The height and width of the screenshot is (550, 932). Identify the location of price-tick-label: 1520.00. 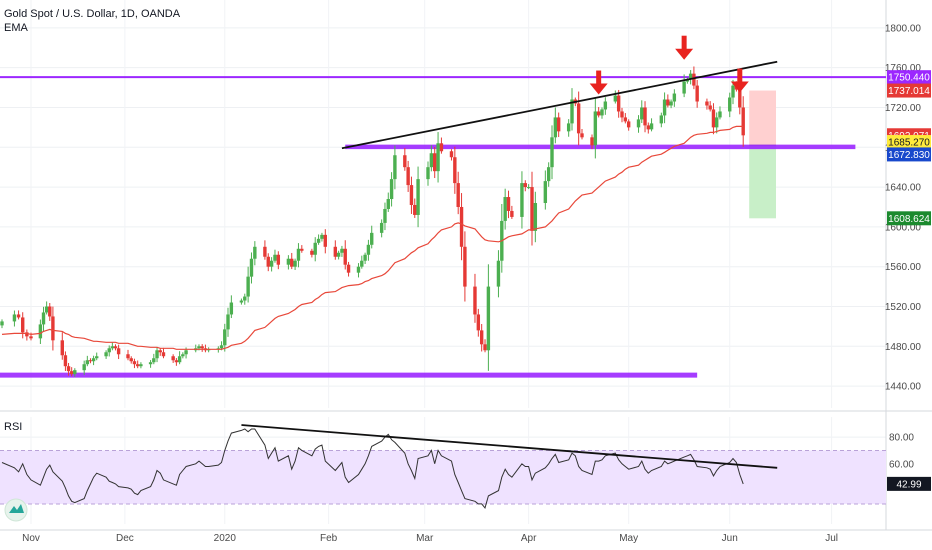
(903, 307).